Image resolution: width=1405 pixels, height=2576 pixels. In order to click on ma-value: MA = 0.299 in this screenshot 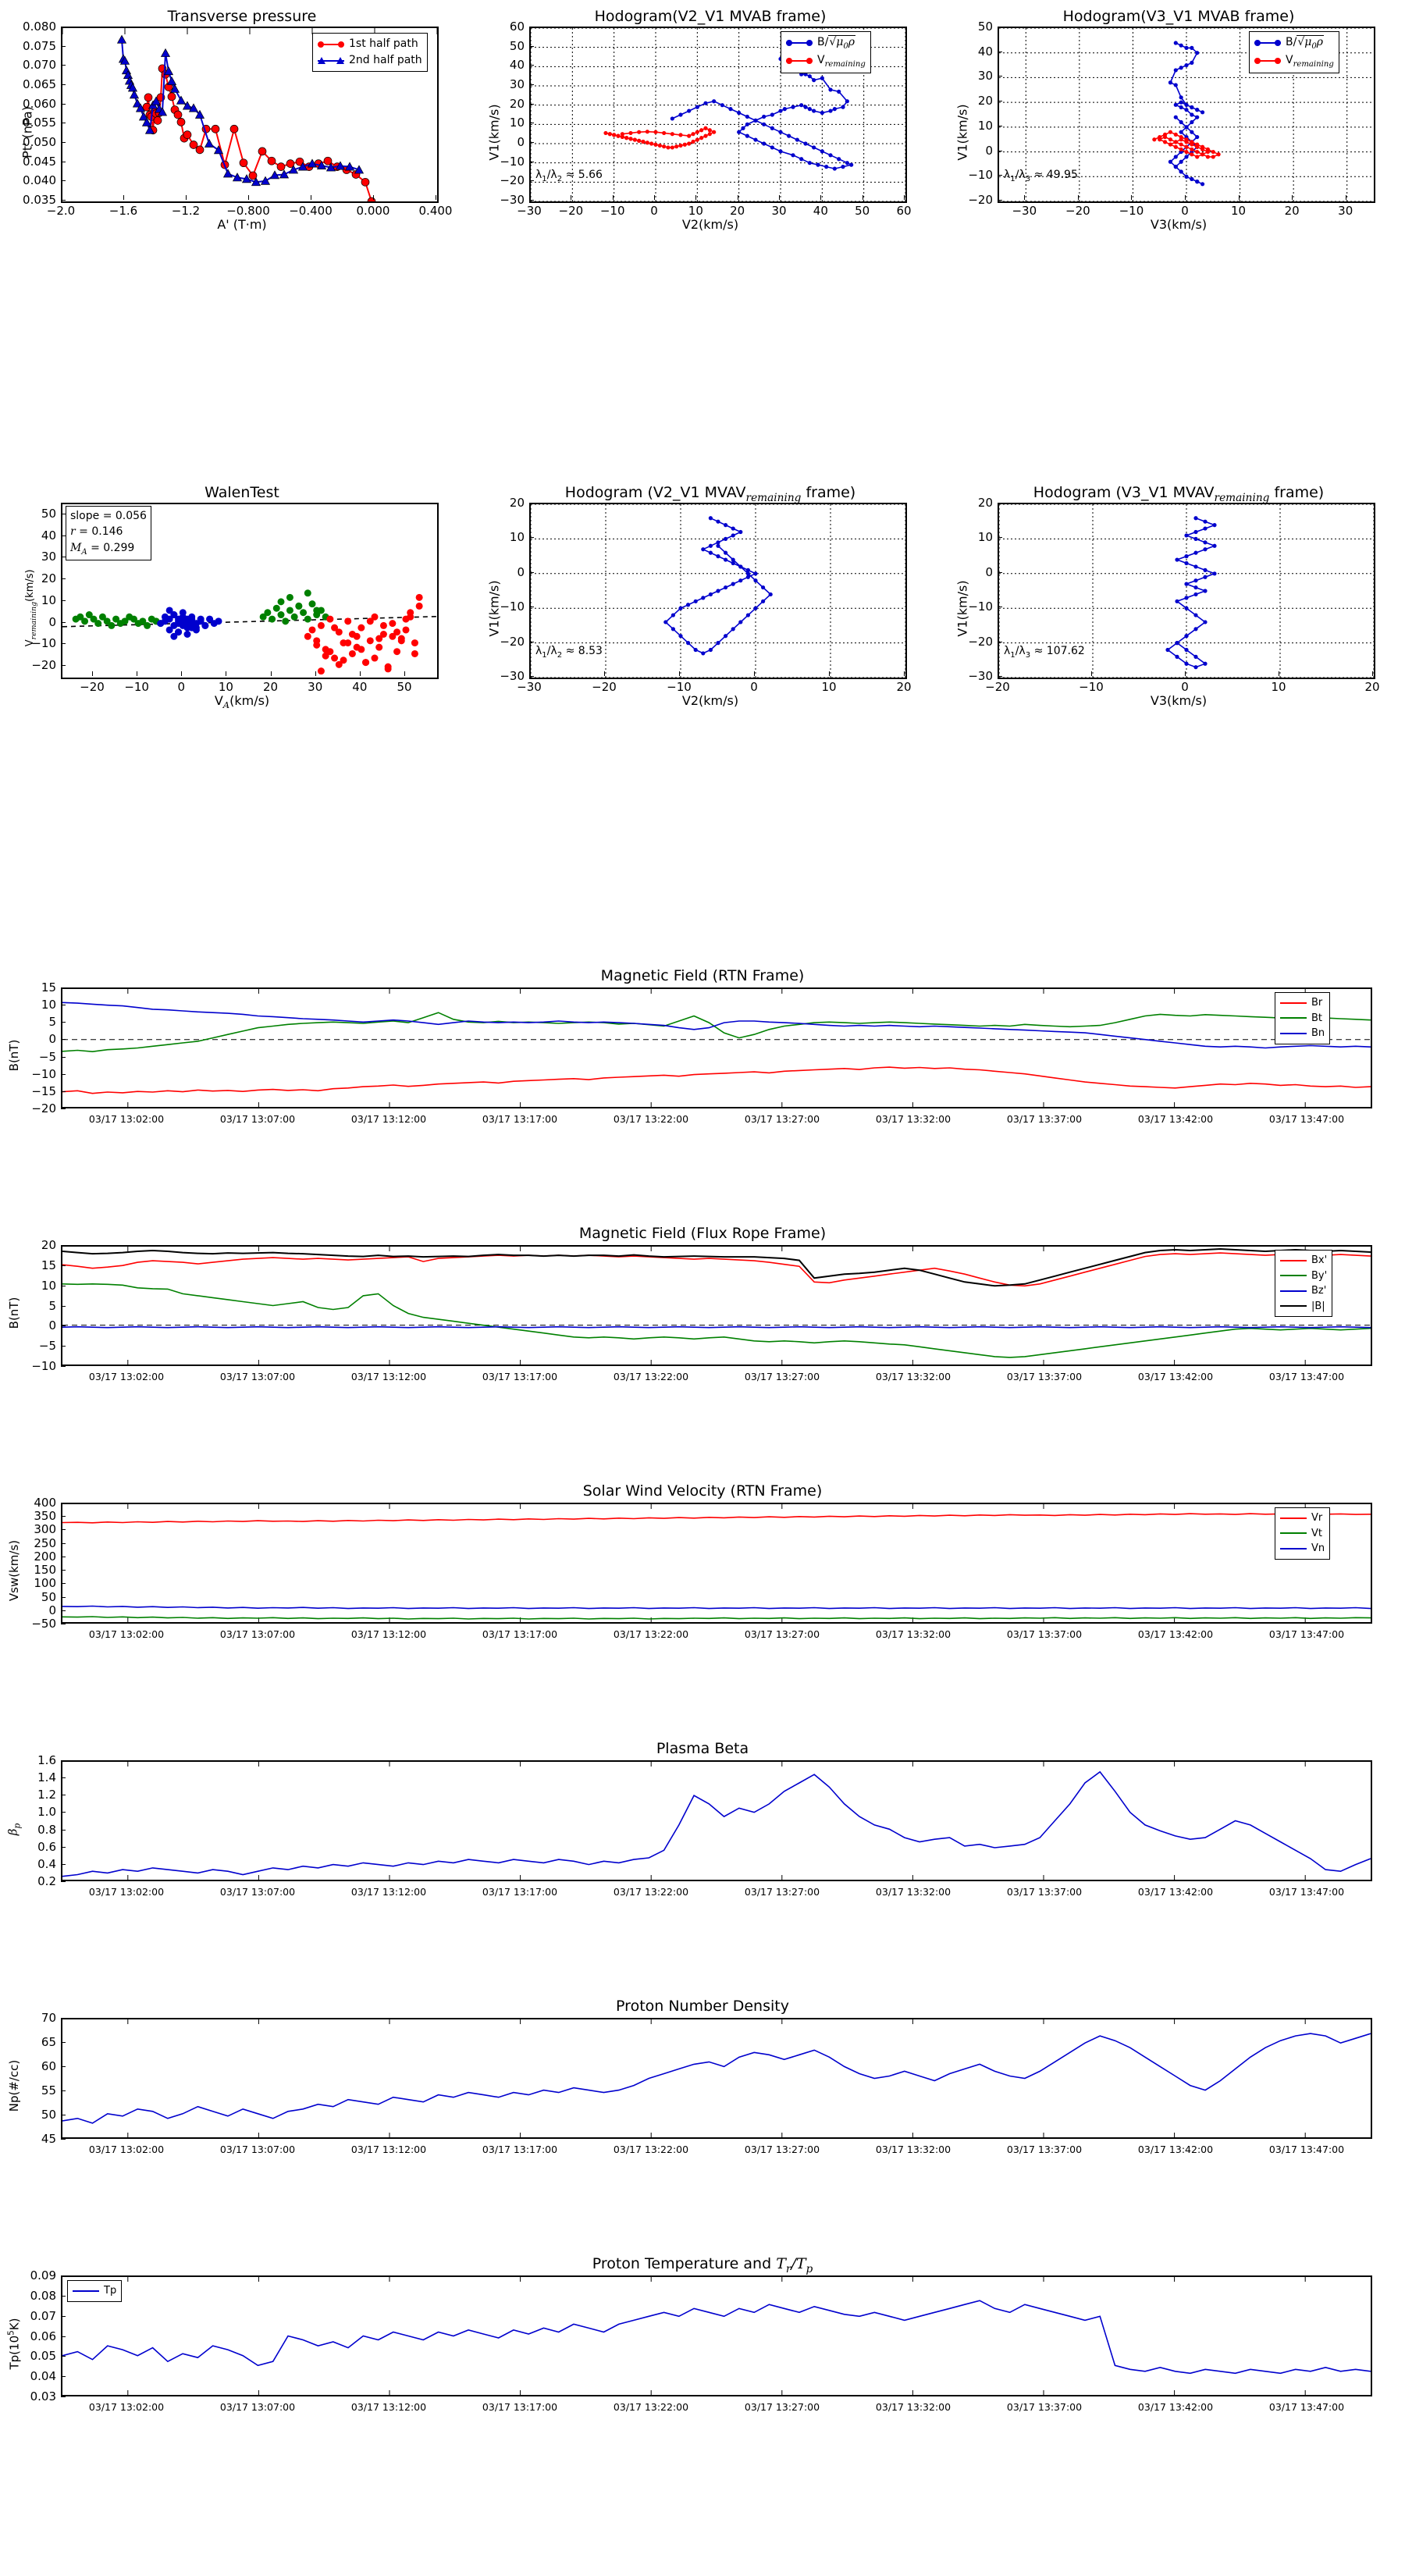, I will do `click(103, 549)`.